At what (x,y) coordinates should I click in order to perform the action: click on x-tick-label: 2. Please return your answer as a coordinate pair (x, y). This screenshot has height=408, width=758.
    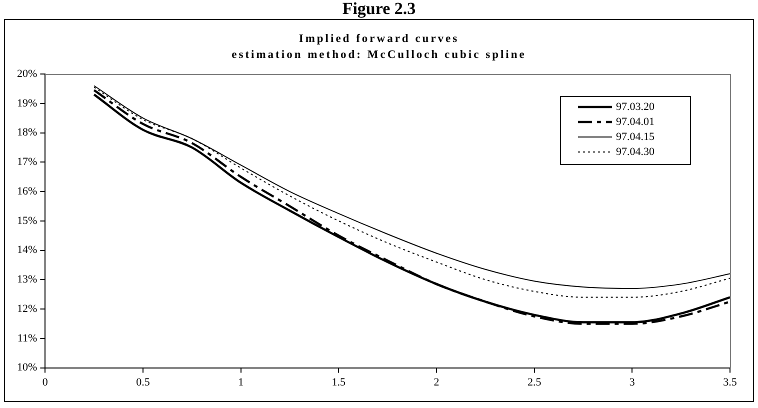
    Looking at the image, I should click on (437, 382).